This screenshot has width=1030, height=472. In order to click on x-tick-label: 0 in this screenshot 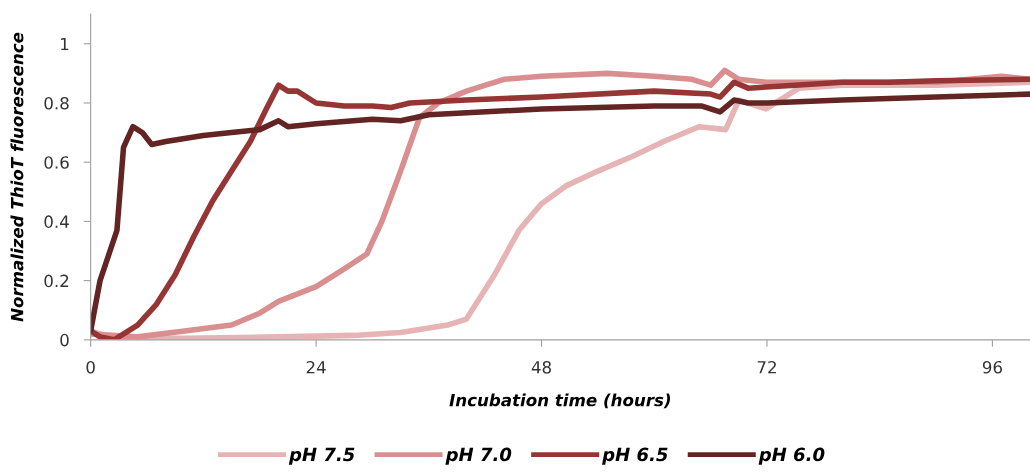, I will do `click(90, 367)`.